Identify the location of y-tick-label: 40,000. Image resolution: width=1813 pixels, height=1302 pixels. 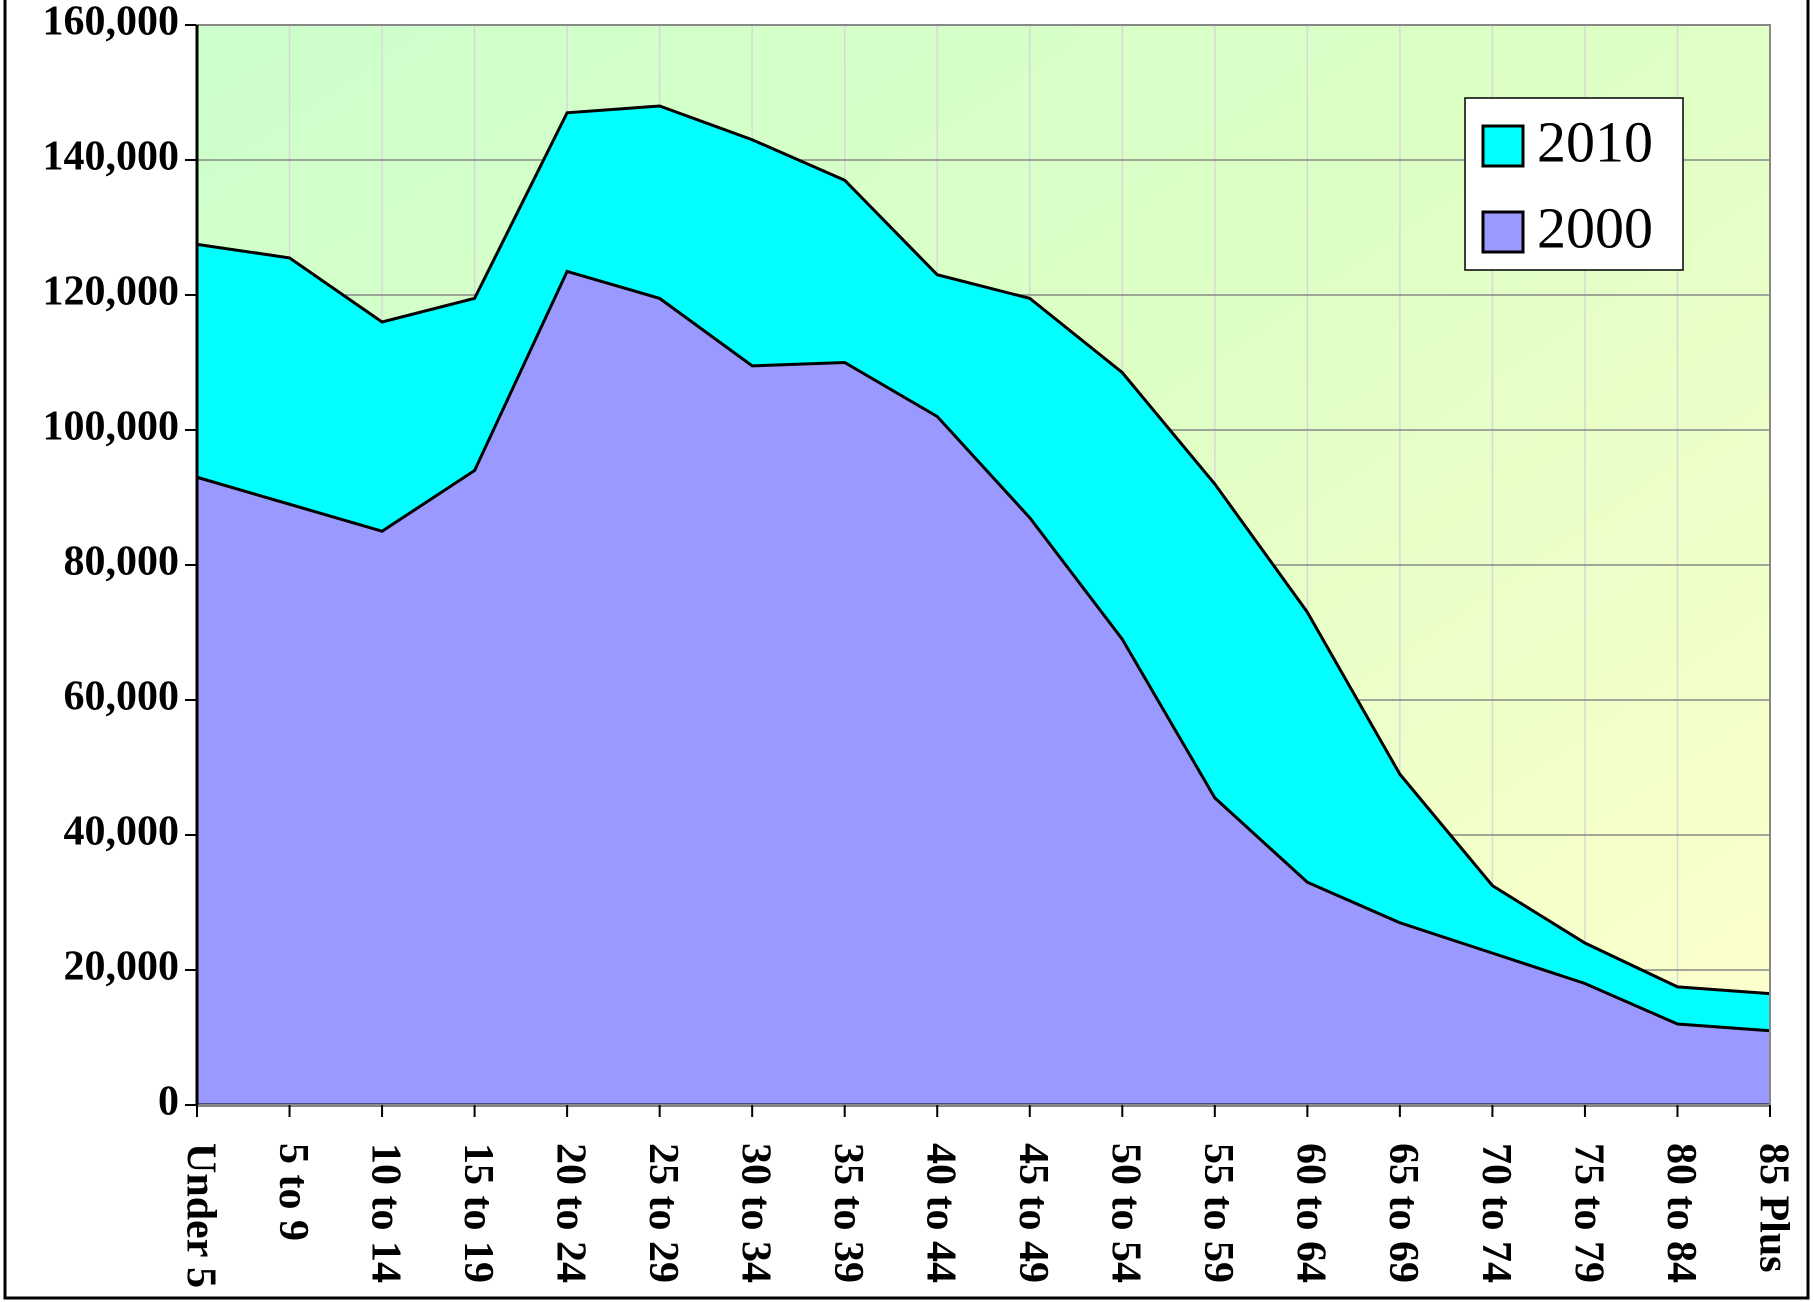
(122, 832).